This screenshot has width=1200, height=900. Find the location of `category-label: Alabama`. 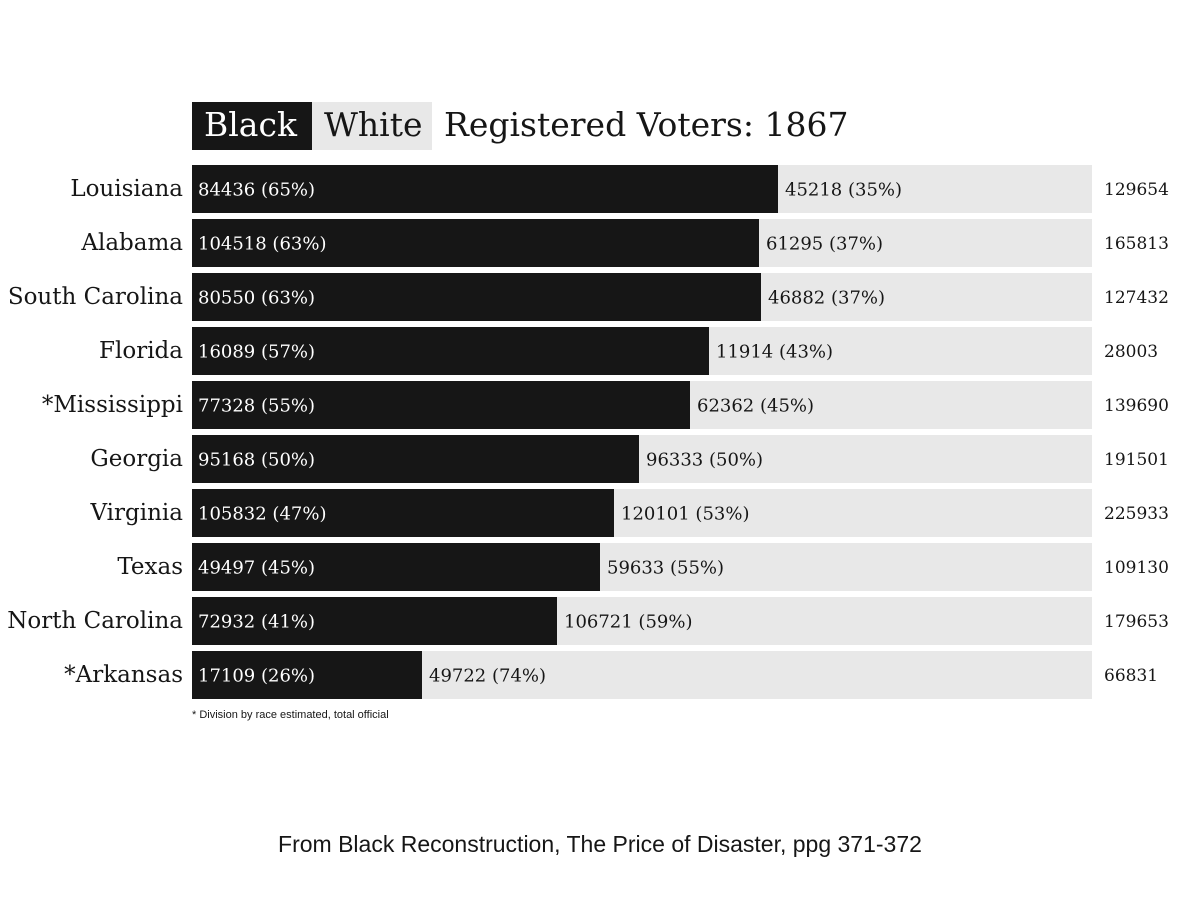

category-label: Alabama is located at coordinates (131, 243).